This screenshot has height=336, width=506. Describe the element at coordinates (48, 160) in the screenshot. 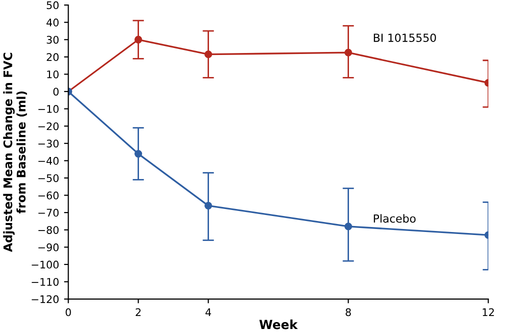

I see `y-tick-label: −40` at that location.